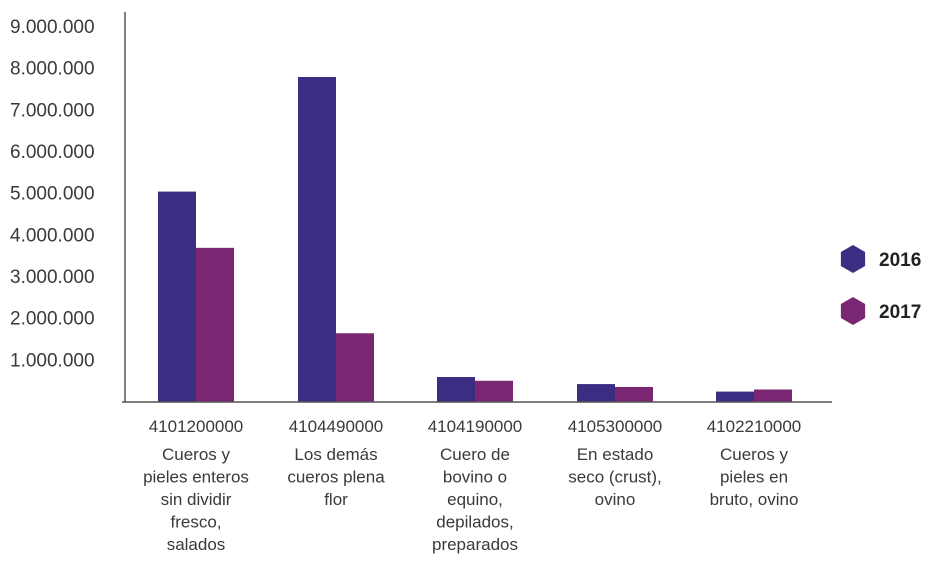  What do you see at coordinates (52, 27) in the screenshot?
I see `y-tick-label: 9.000.000` at bounding box center [52, 27].